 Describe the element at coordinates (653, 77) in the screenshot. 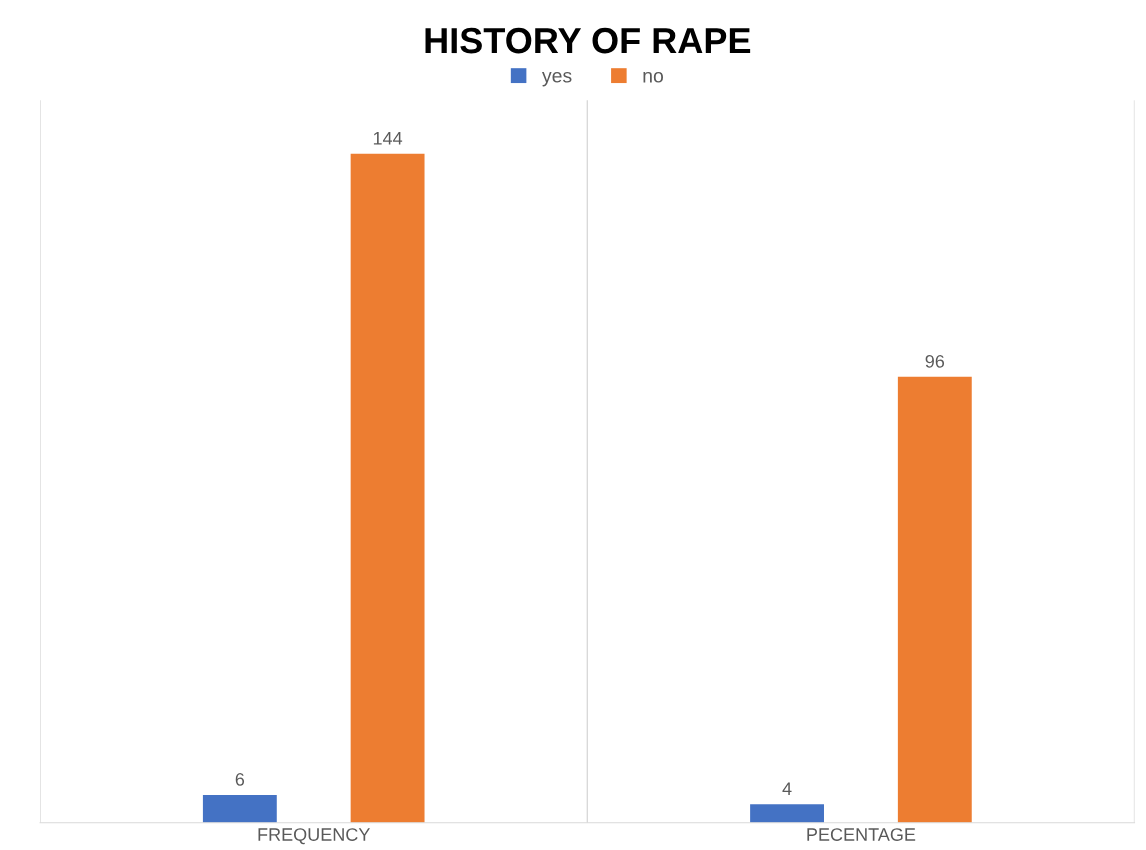

I see `legend-label: no` at that location.